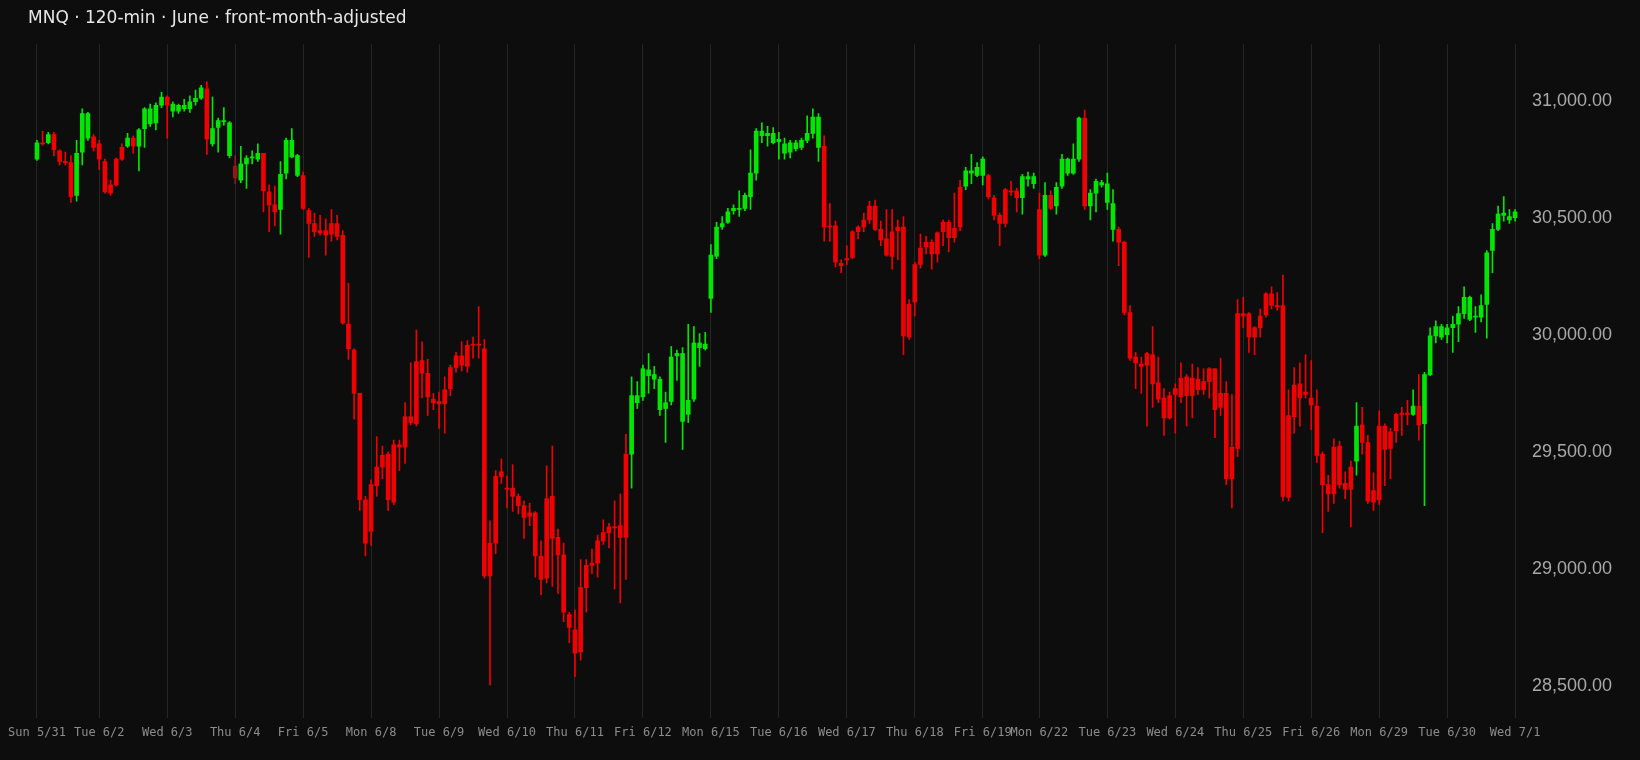  What do you see at coordinates (1447, 731) in the screenshot?
I see `x-tick-label: Tue 6/30` at bounding box center [1447, 731].